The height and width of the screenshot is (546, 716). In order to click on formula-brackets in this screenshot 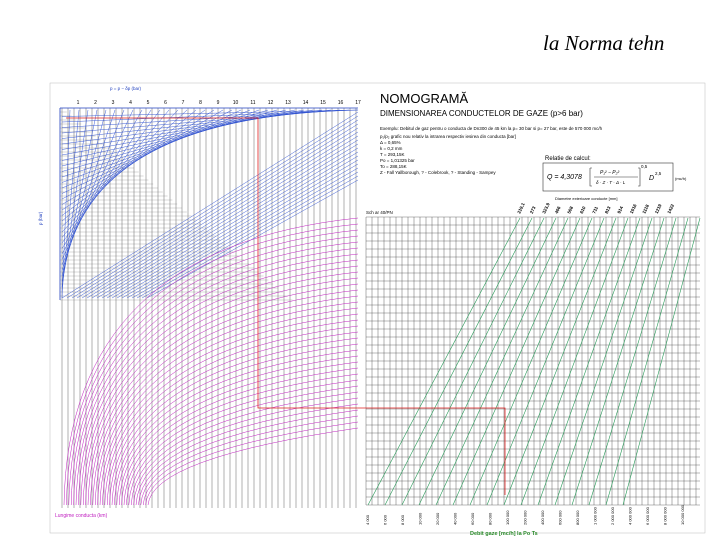, I will do `click(615, 177)`.